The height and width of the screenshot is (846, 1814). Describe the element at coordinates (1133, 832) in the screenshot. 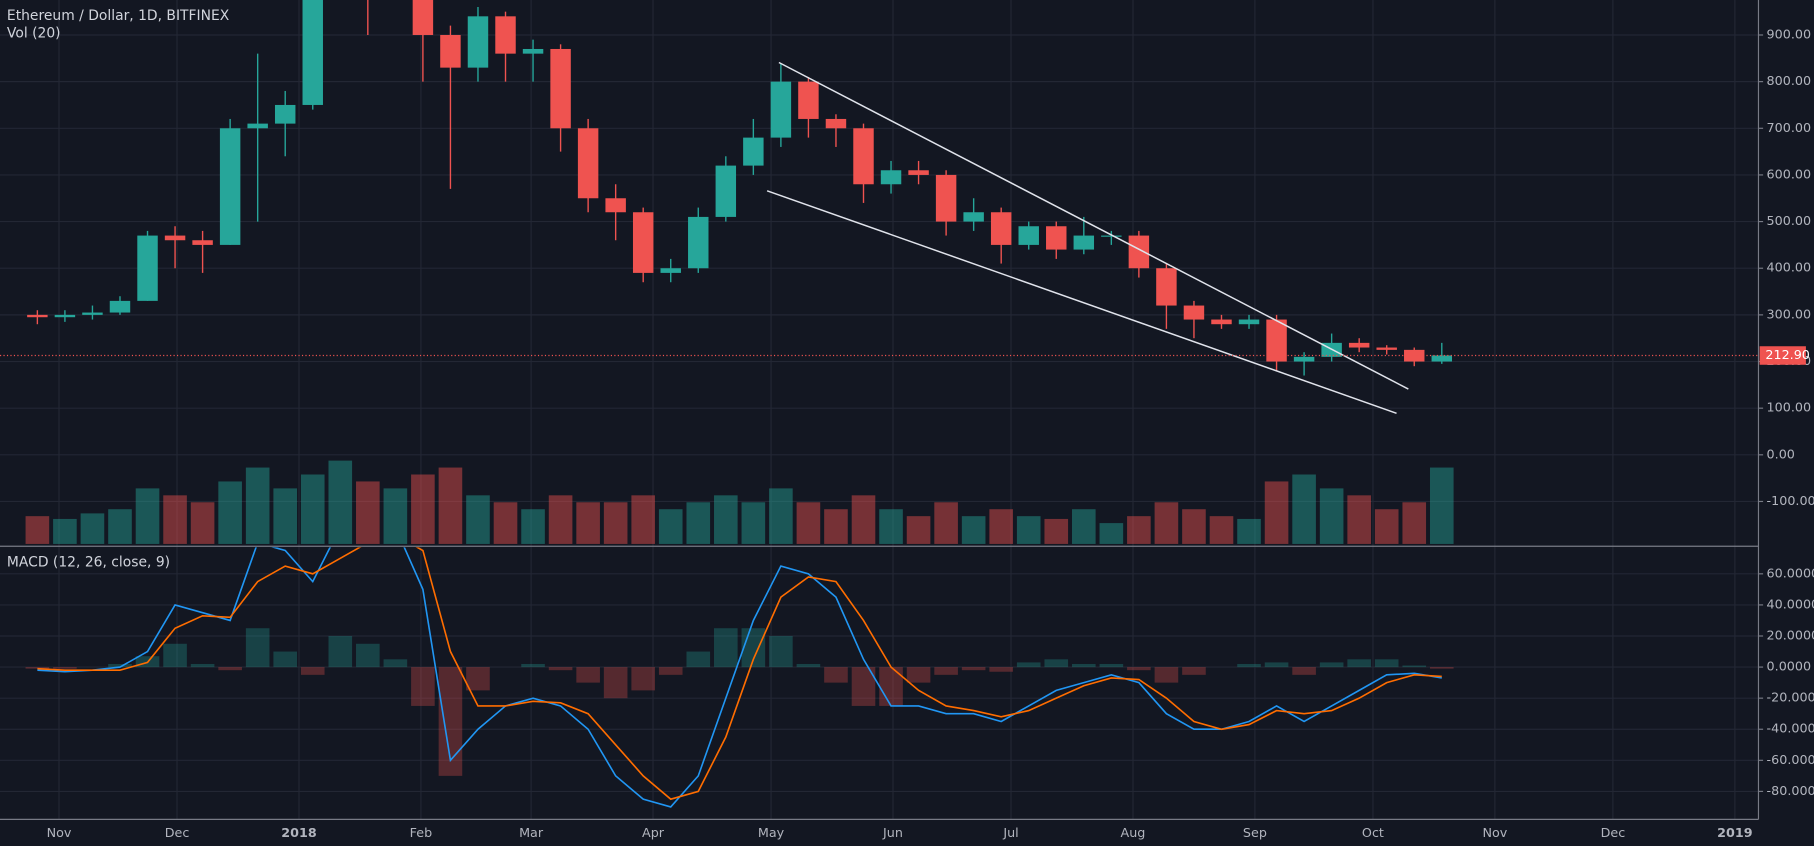

I see `x-tick-label: Aug` at that location.